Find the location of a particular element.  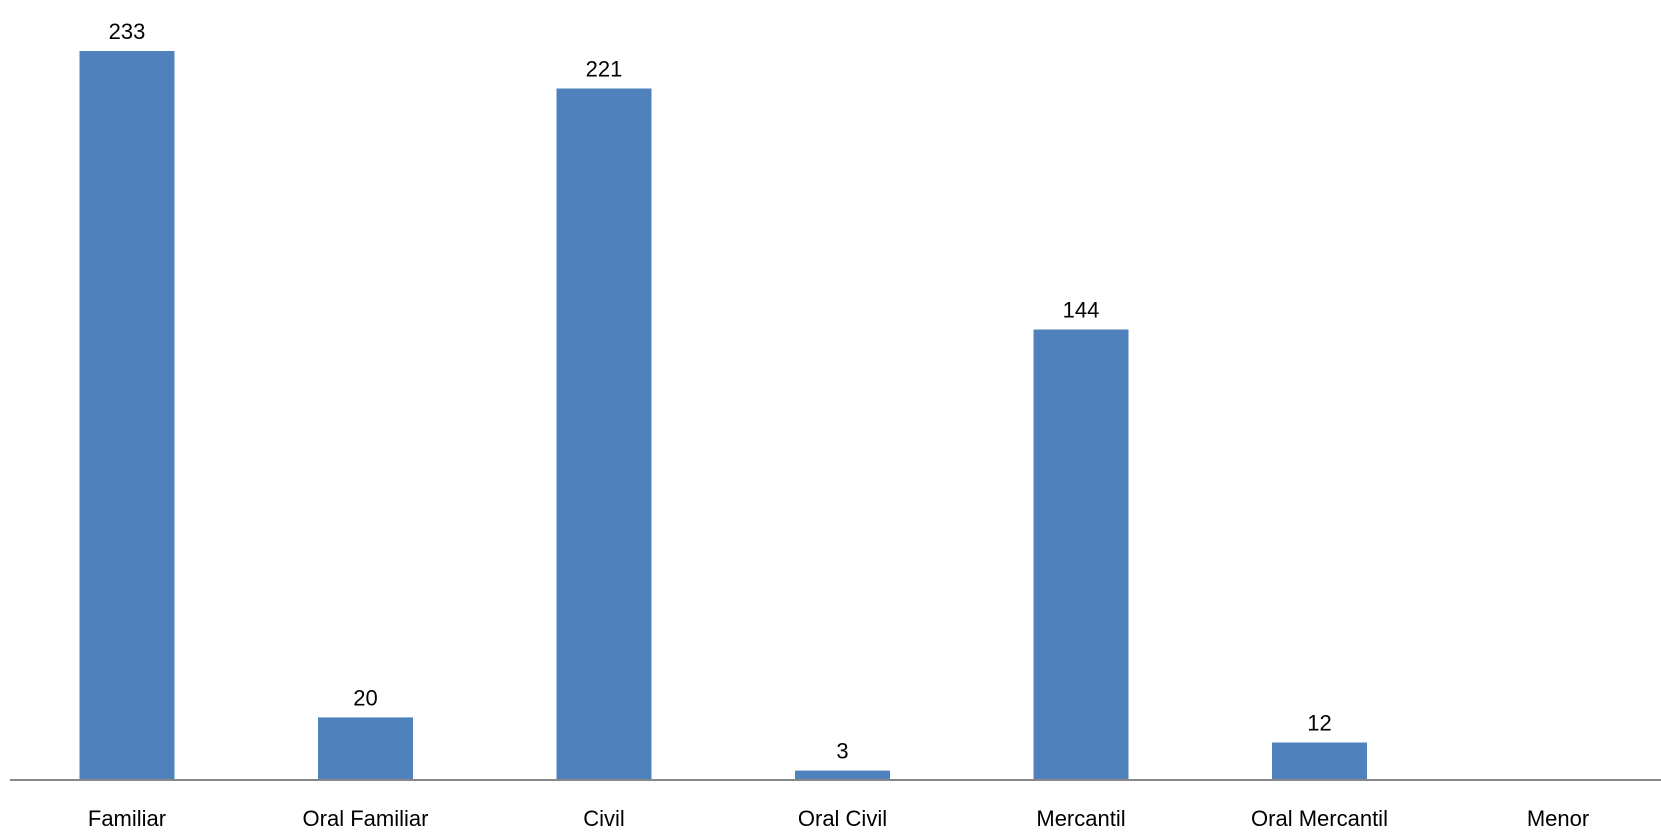

data-label-mercantil: 144 is located at coordinates (1081, 310).